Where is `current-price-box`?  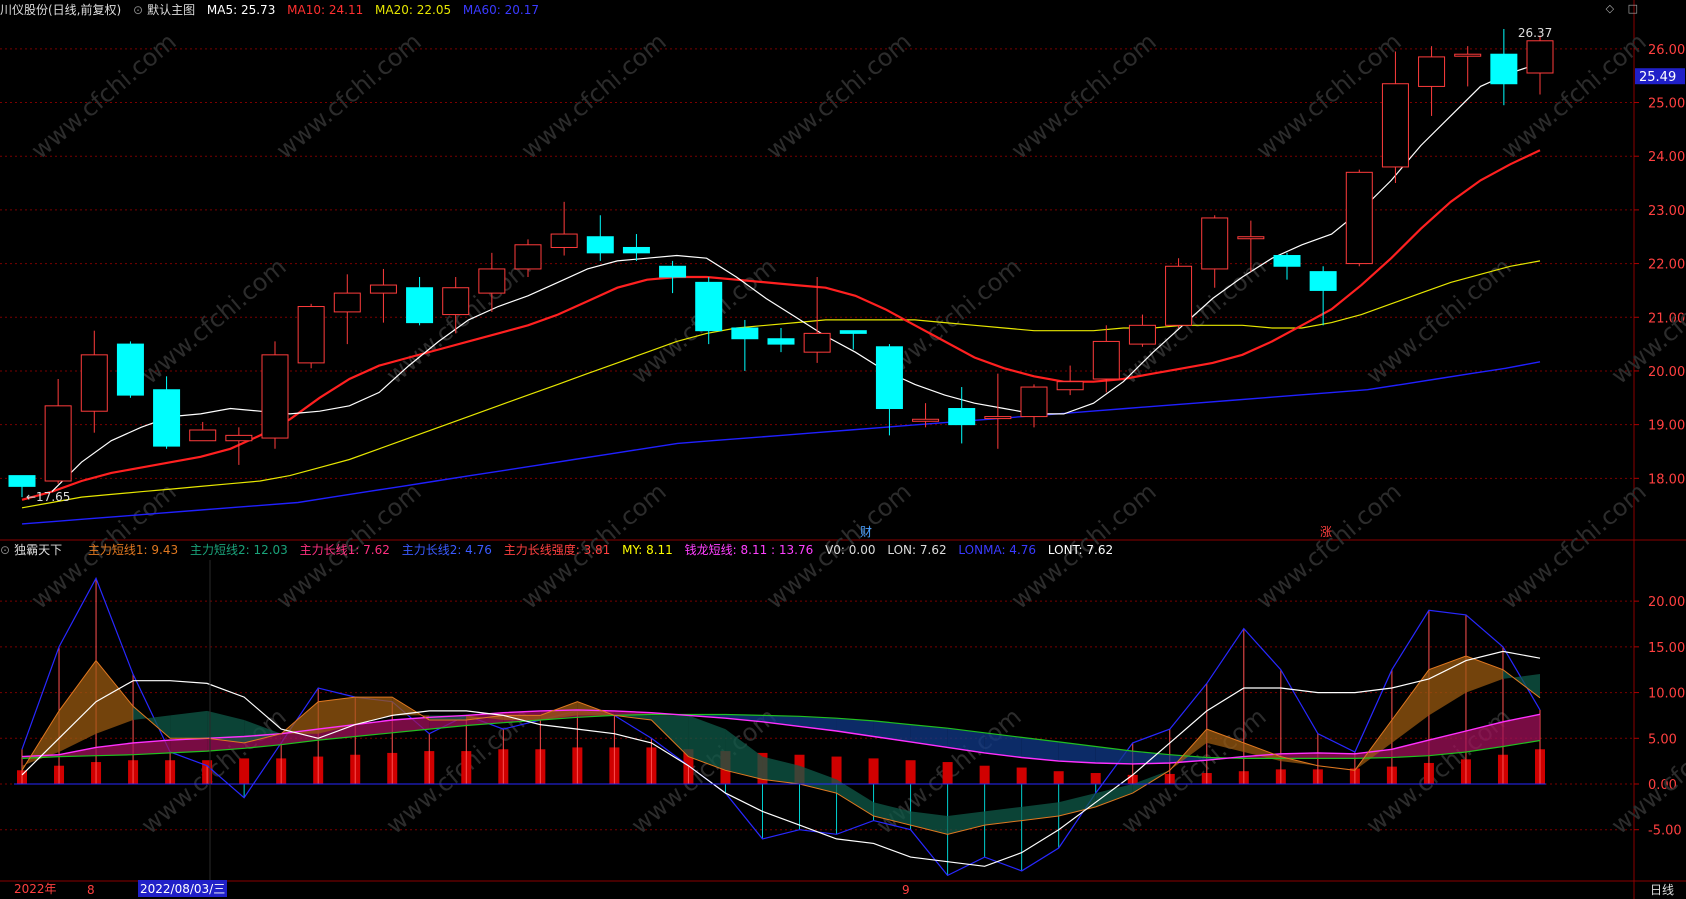 current-price-box is located at coordinates (1660, 76).